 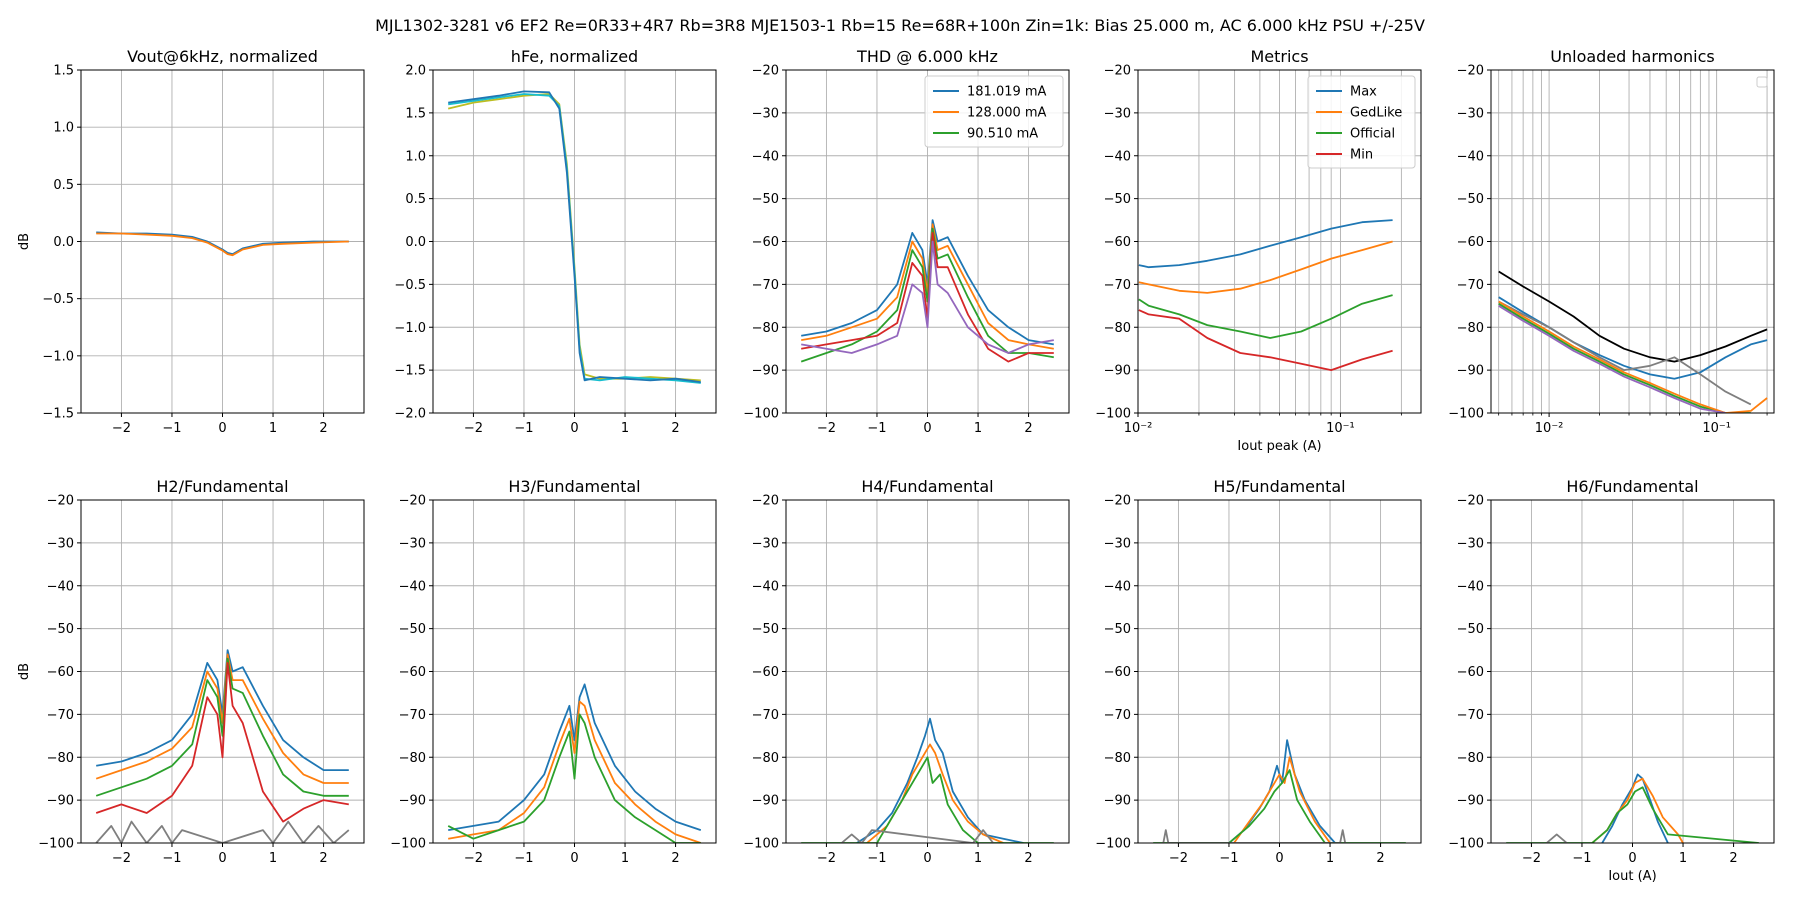 I want to click on series-line-green, so click(x=1265, y=316).